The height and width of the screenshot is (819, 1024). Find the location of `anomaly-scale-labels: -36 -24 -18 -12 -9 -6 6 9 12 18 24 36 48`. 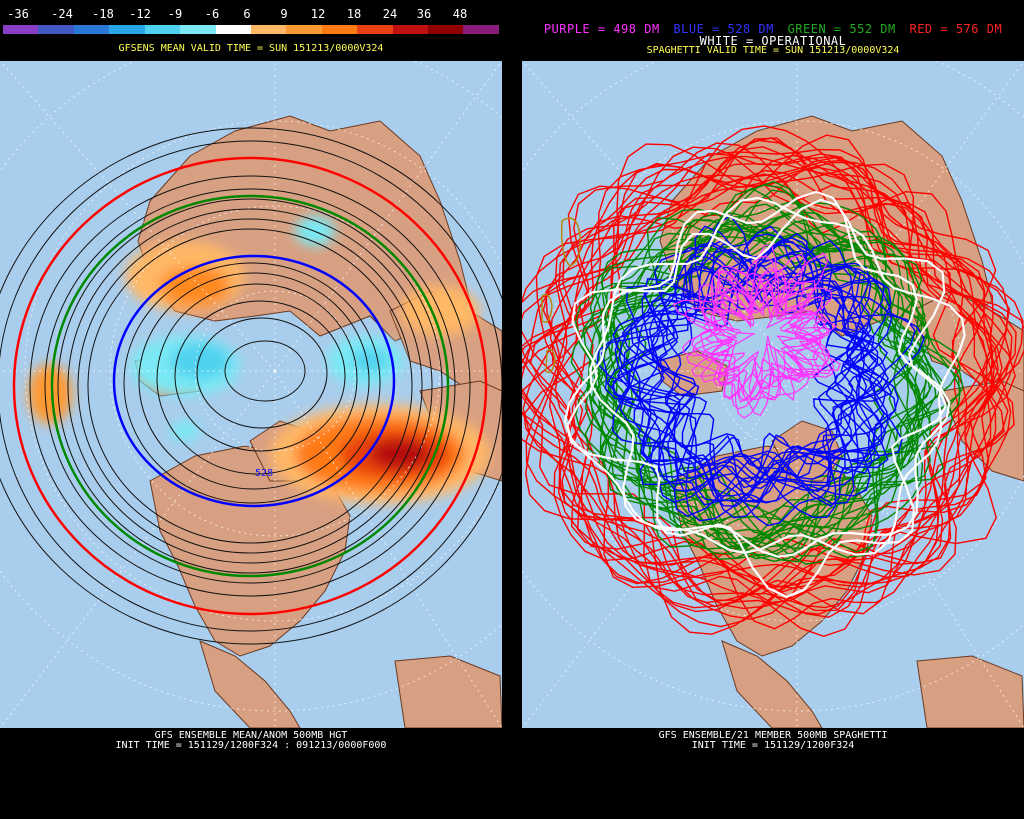

anomaly-scale-labels: -36 -24 -18 -12 -9 -6 6 9 12 18 24 36 48 is located at coordinates (251, 15).